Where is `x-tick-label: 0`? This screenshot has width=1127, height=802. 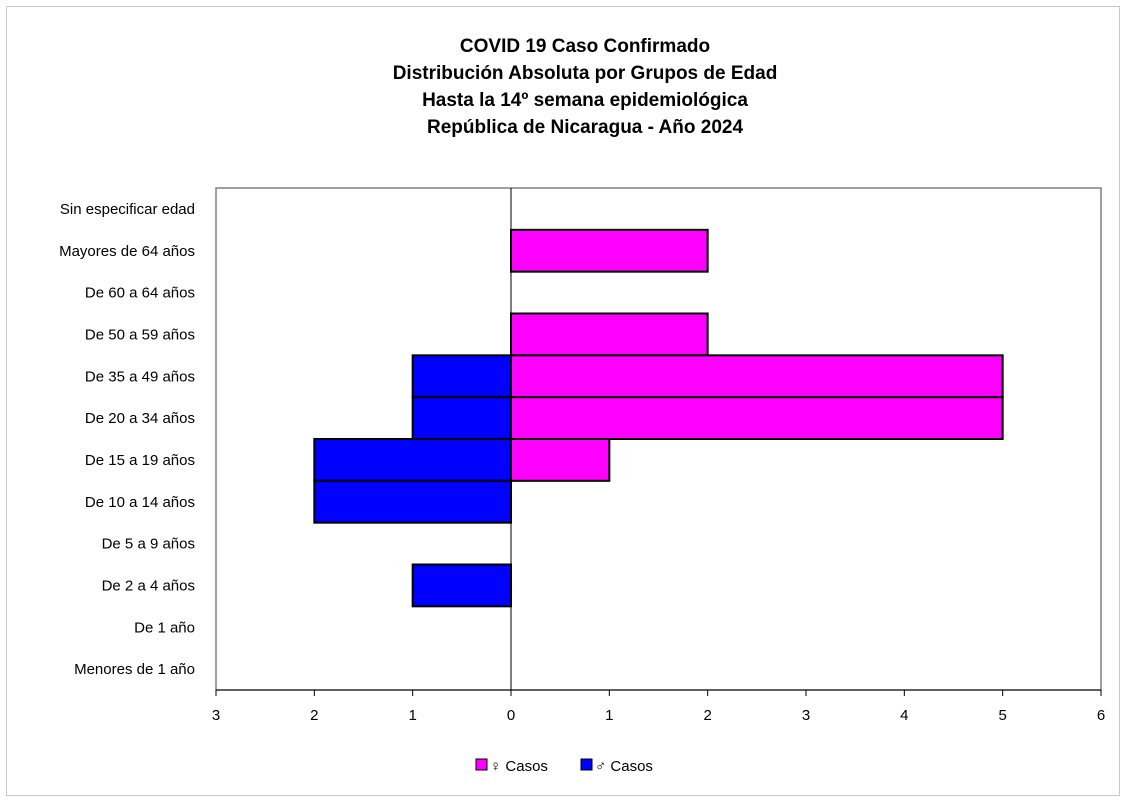
x-tick-label: 0 is located at coordinates (511, 715).